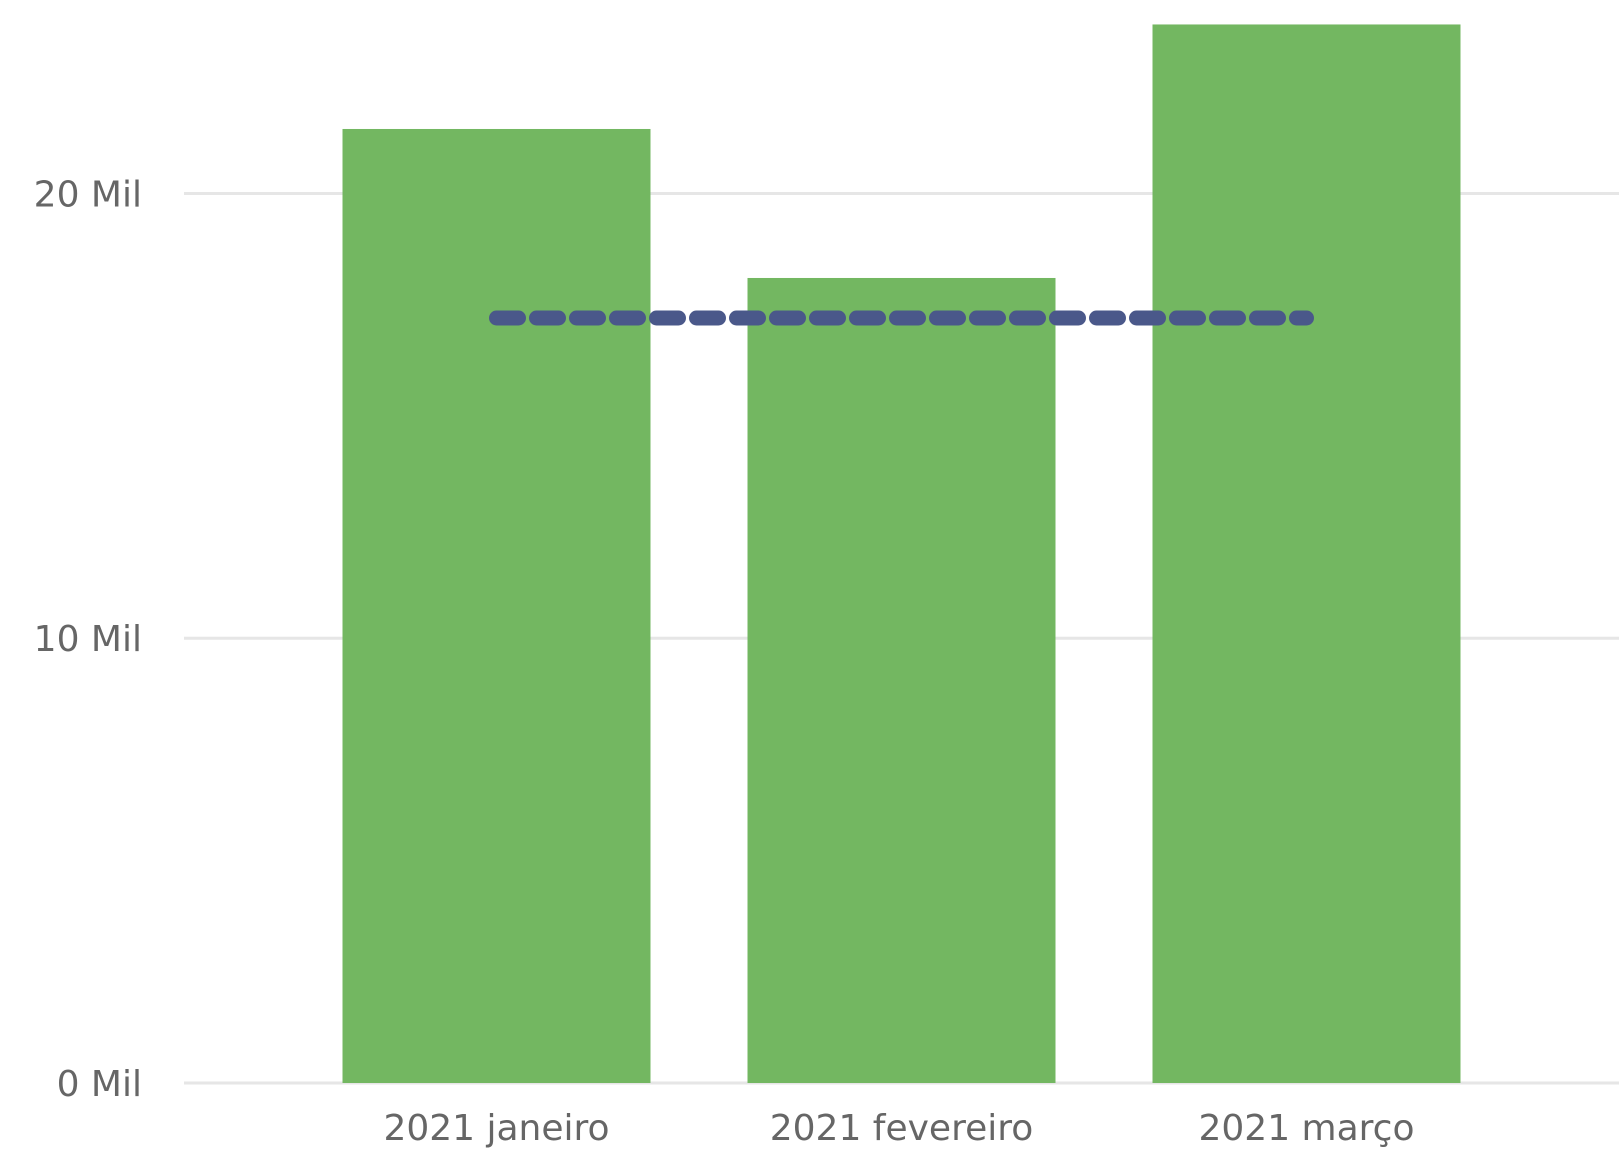  What do you see at coordinates (496, 1128) in the screenshot?
I see `x-category-label: 2021 janeiro` at bounding box center [496, 1128].